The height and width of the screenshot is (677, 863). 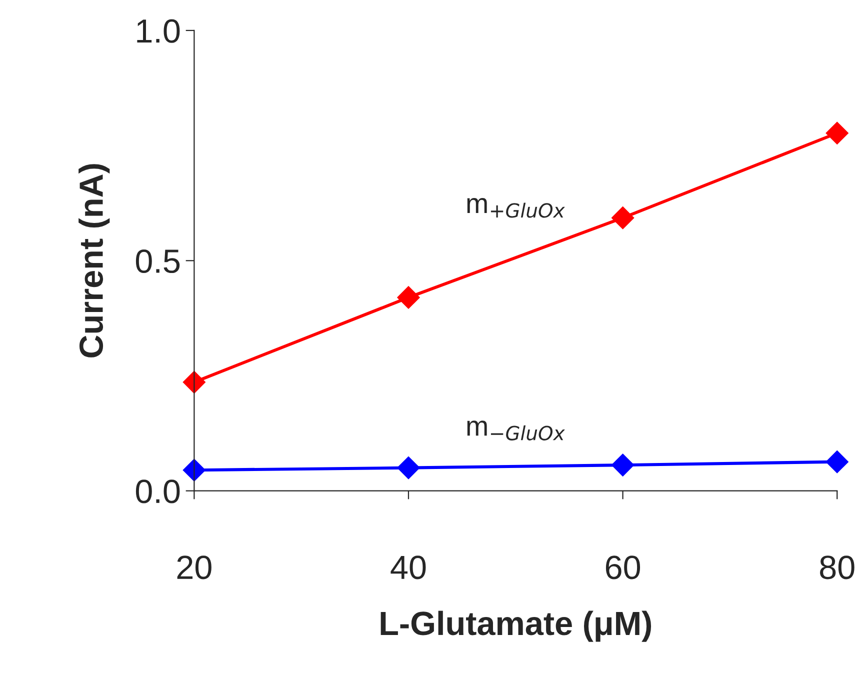 What do you see at coordinates (837, 568) in the screenshot?
I see `x-tick-label: 80` at bounding box center [837, 568].